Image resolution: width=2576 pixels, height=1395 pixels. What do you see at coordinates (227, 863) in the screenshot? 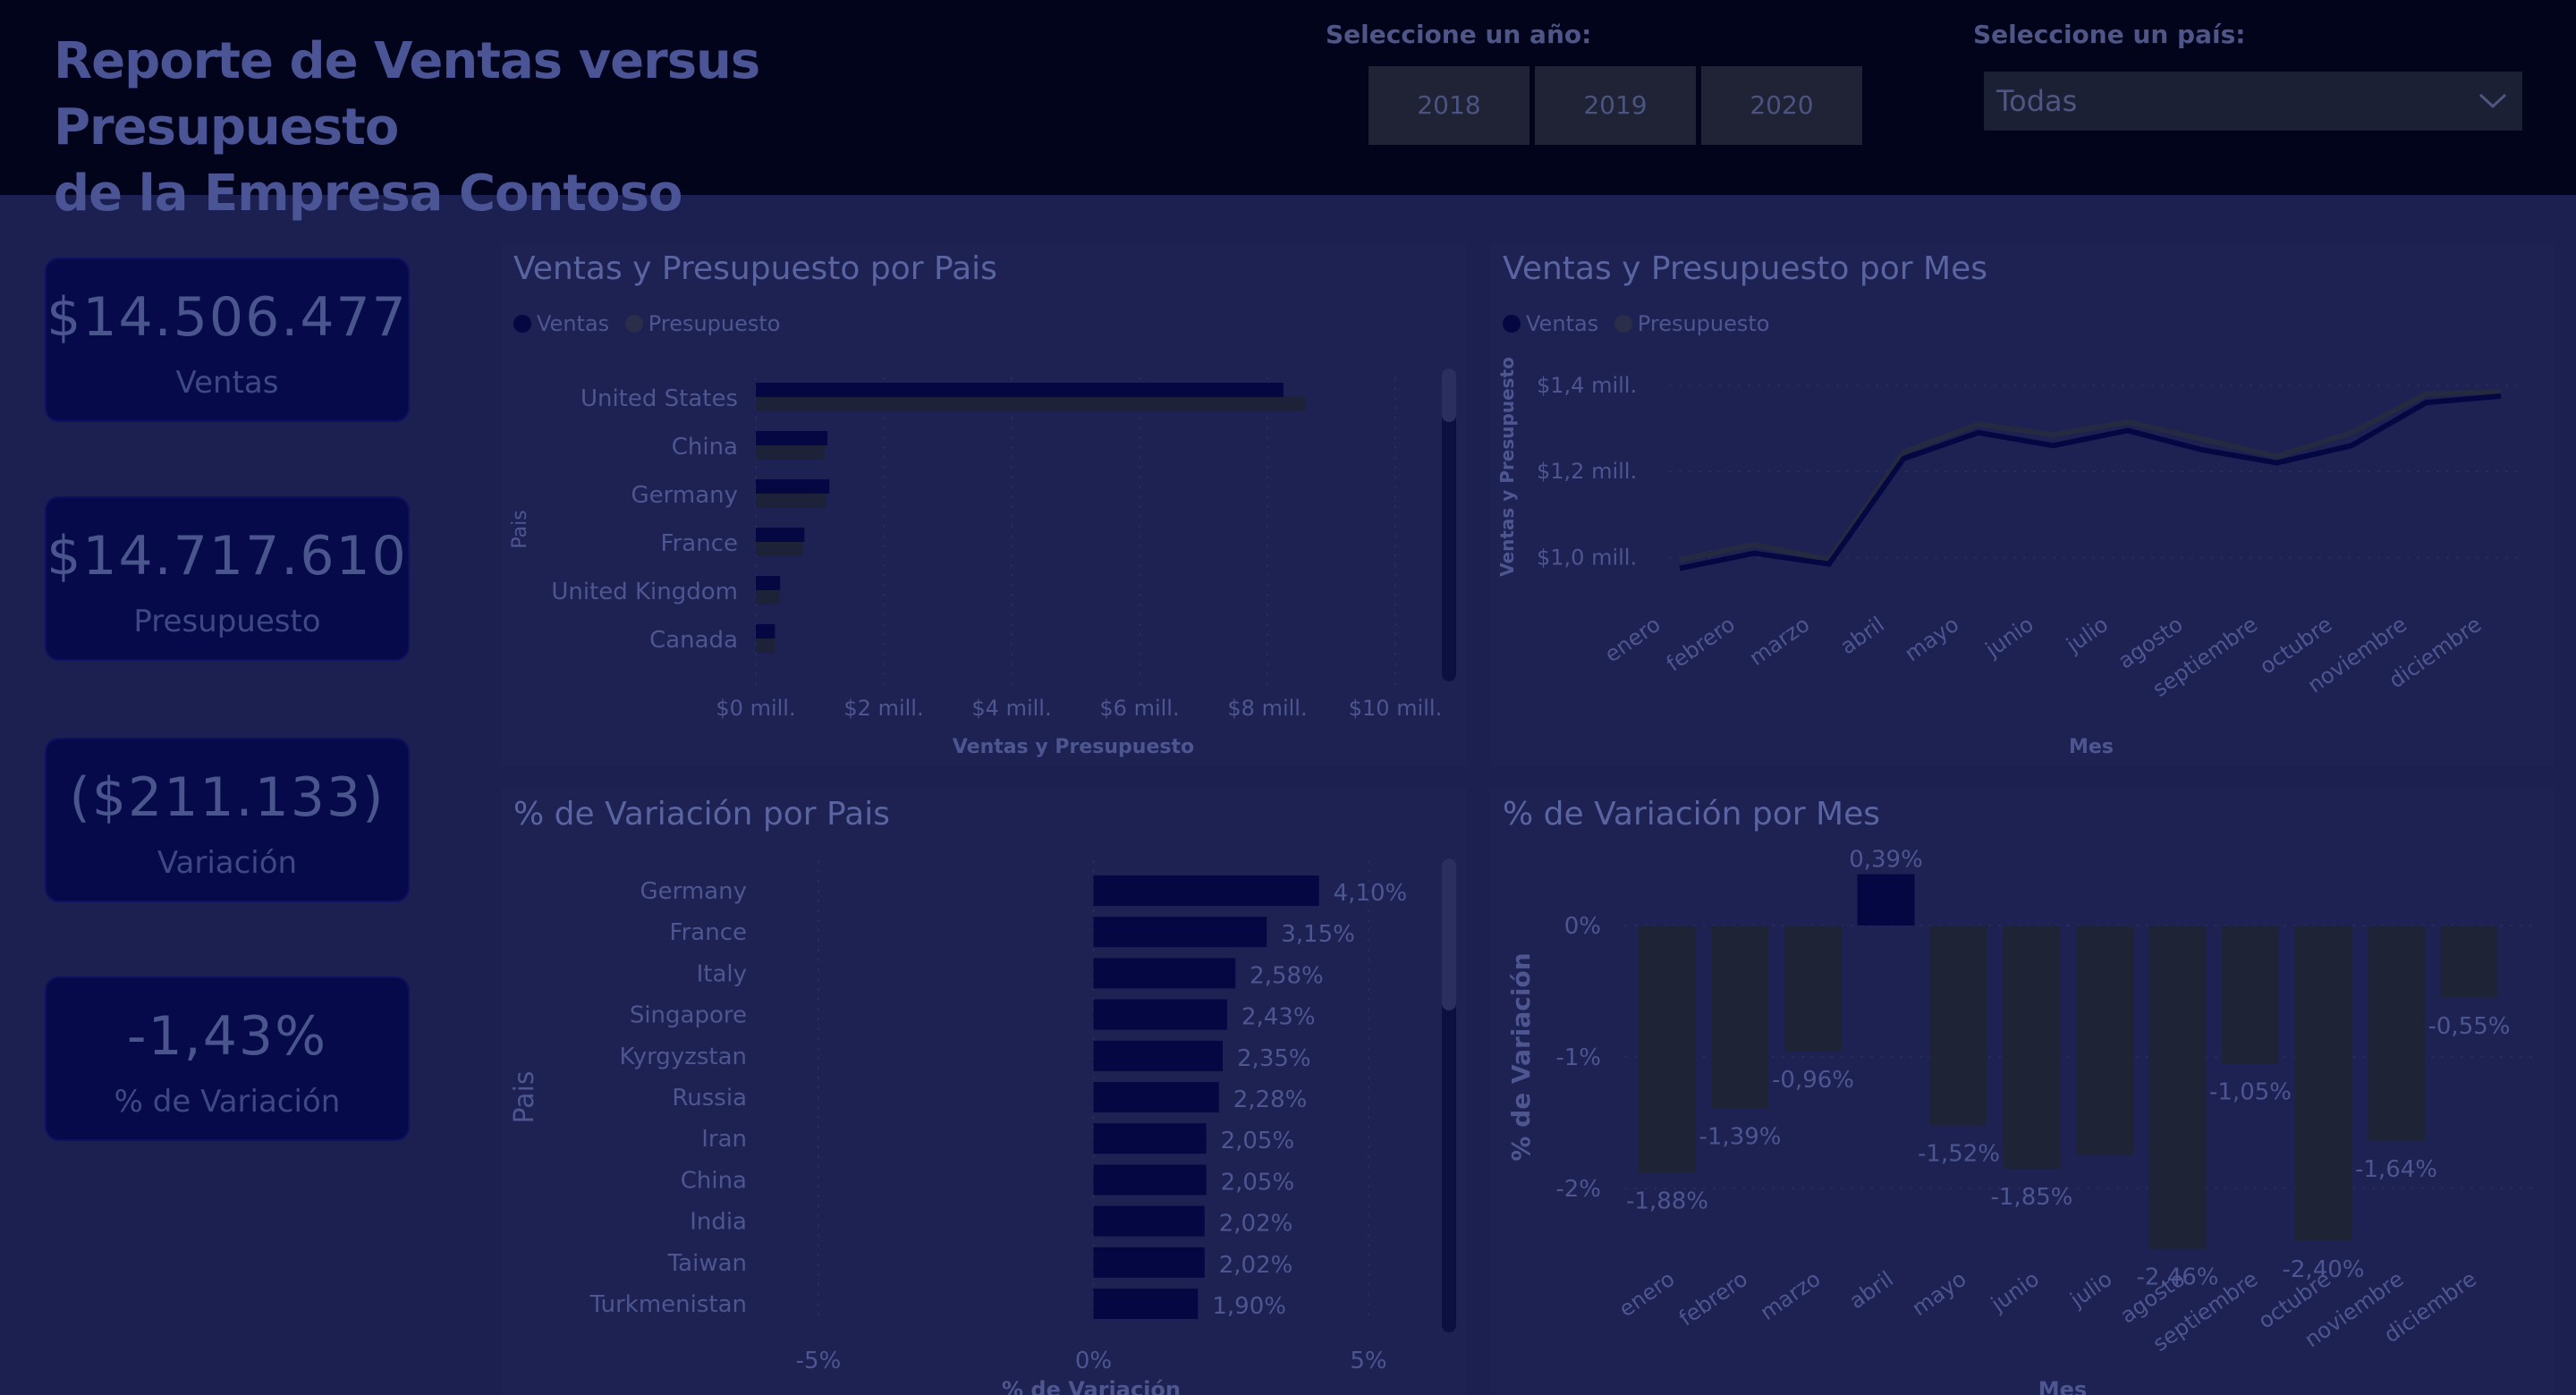
I see `kpi-variacion-label: Variación` at bounding box center [227, 863].